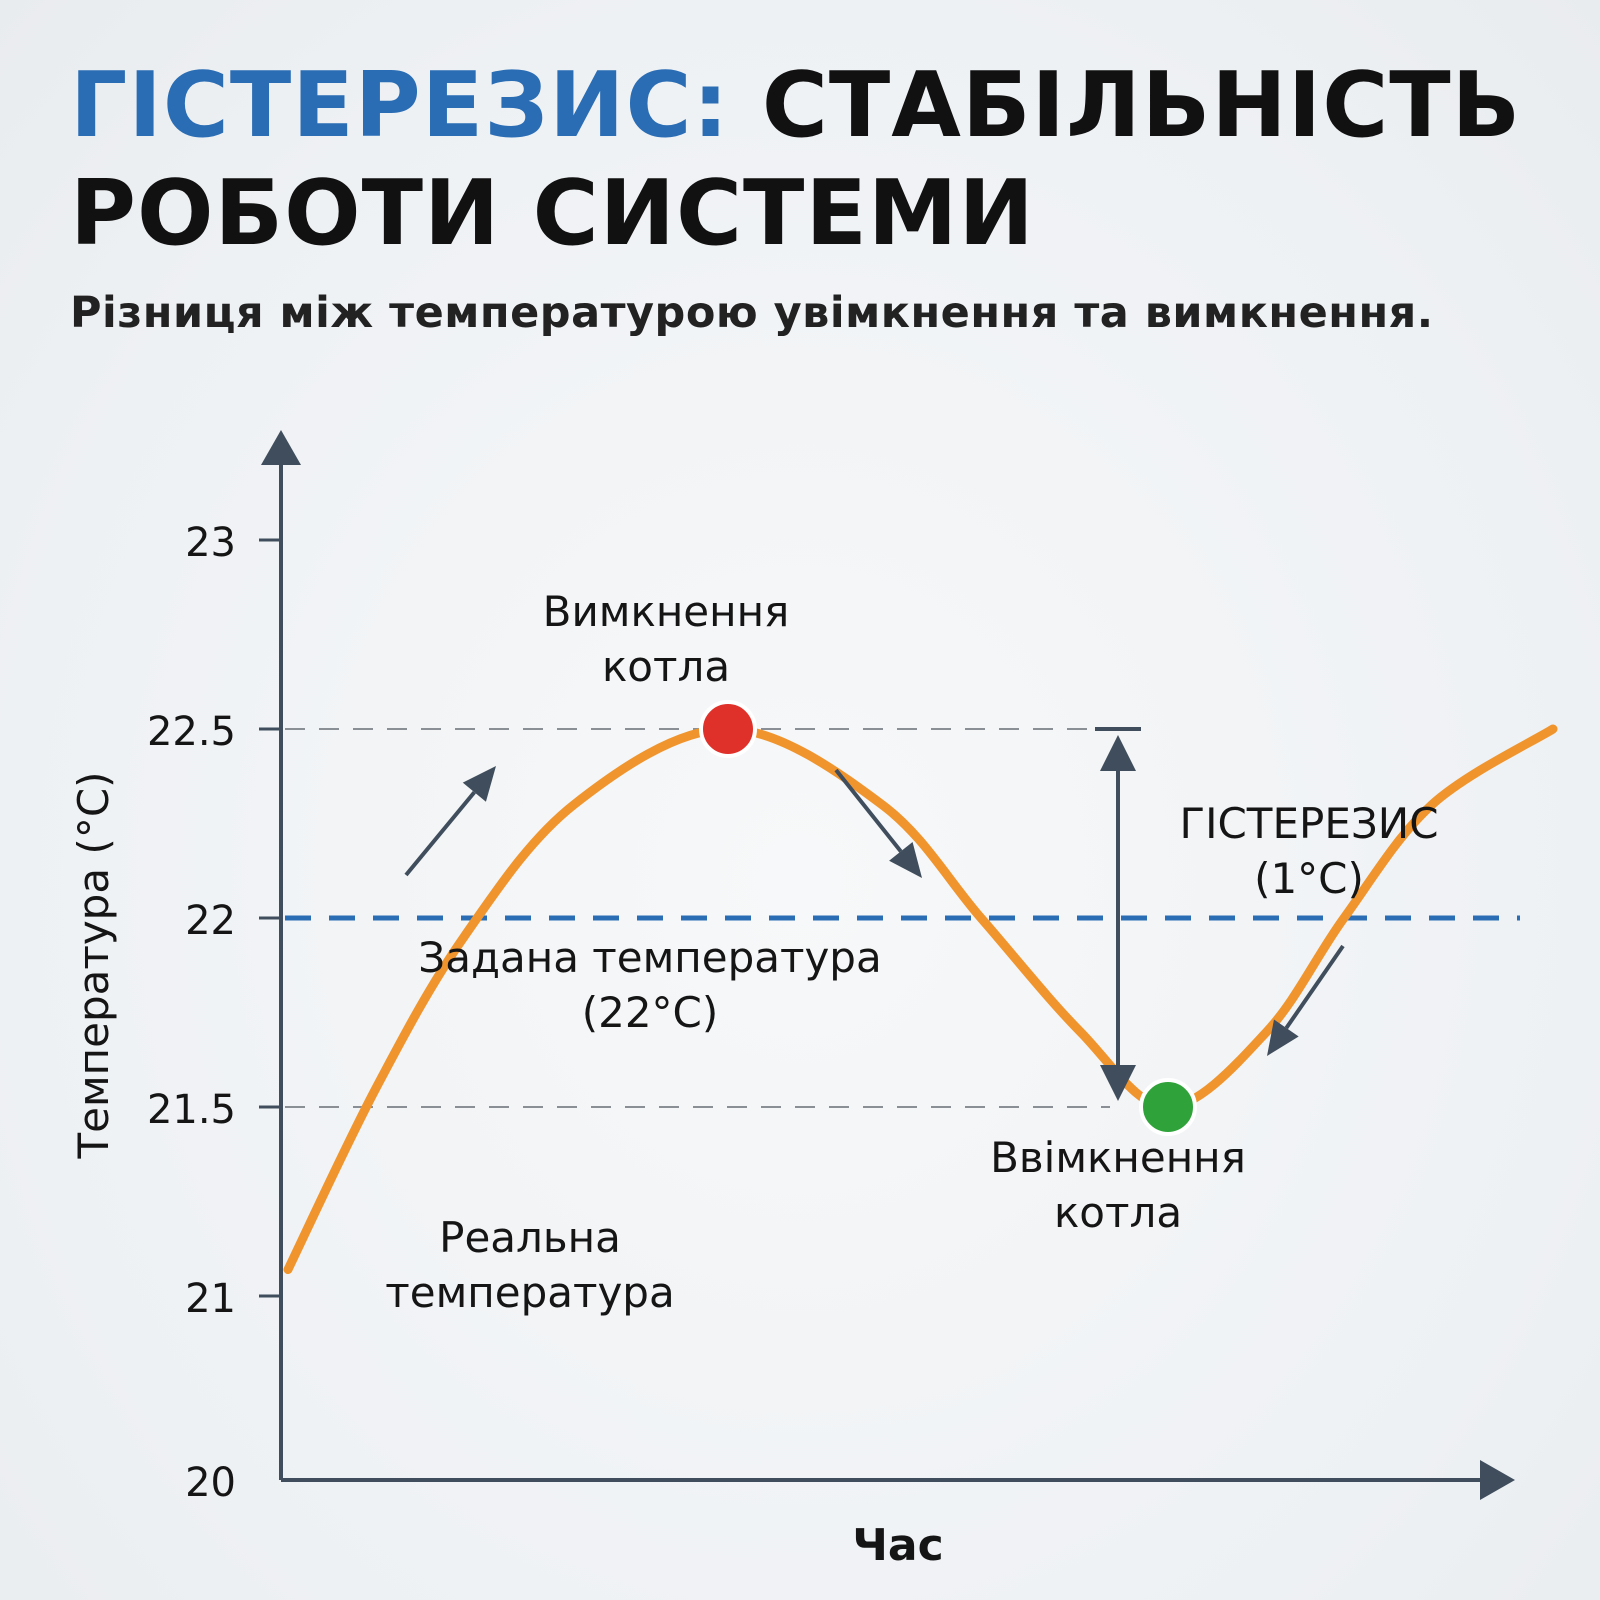  I want to click on x-axis-label: Час, so click(897, 1545).